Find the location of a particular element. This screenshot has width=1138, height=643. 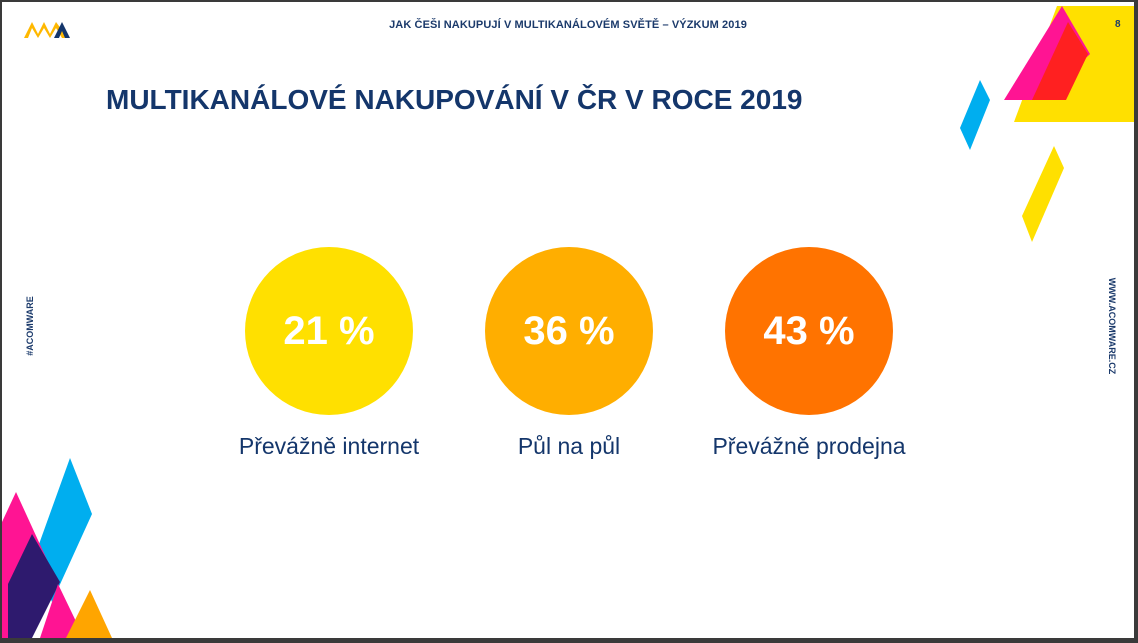

stat-store: 43 % Převážně prodejna is located at coordinates (809, 353).